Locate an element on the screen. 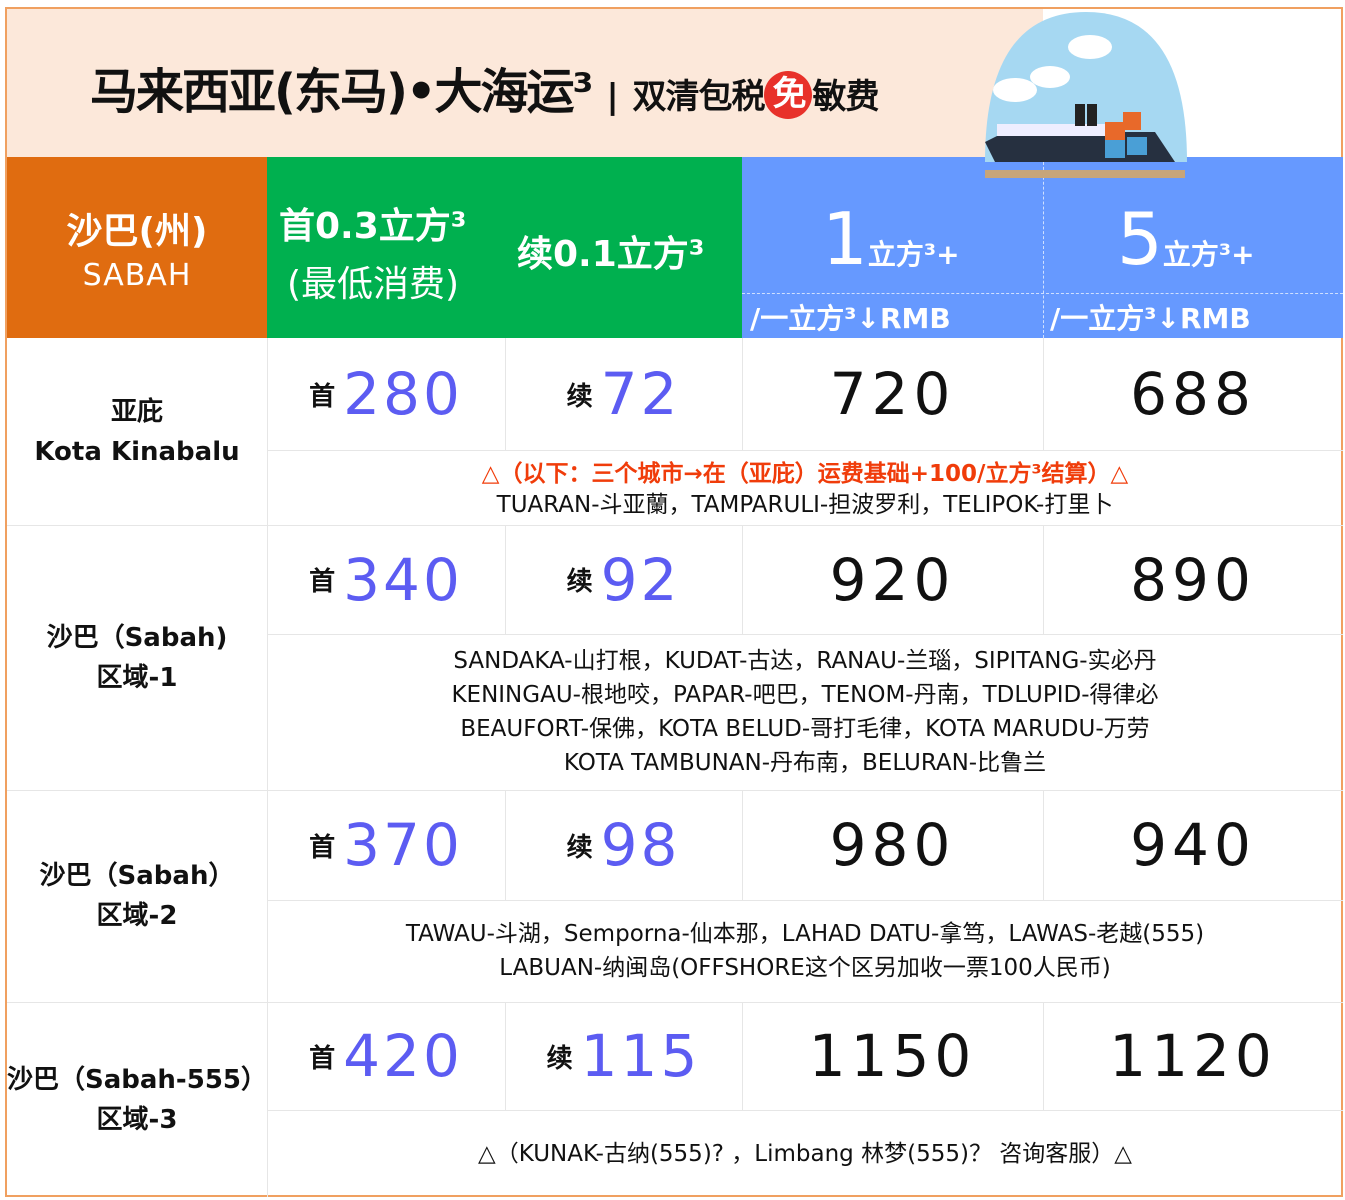 This screenshot has height=1200, width=1345. header-tier1: 1立方³+ is located at coordinates (891, 239).